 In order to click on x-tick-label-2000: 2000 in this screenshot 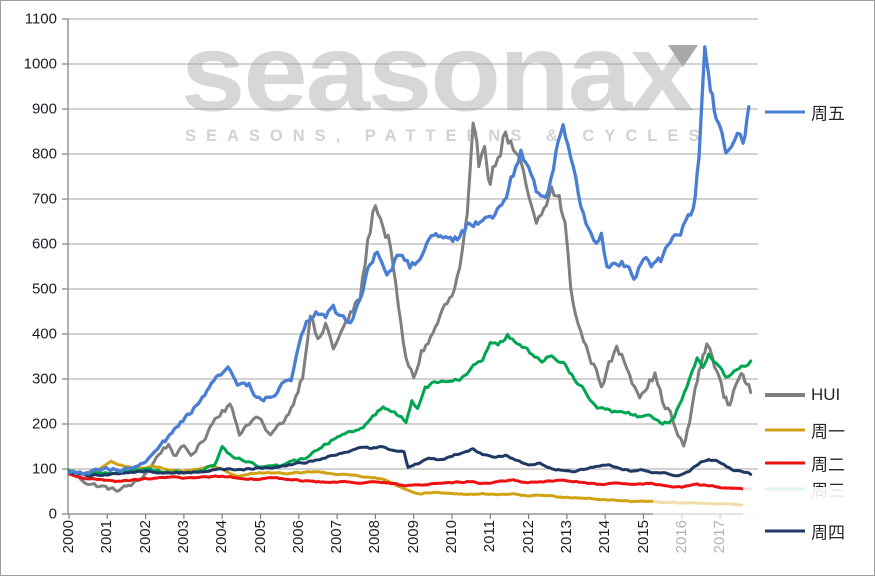, I will do `click(68, 537)`.